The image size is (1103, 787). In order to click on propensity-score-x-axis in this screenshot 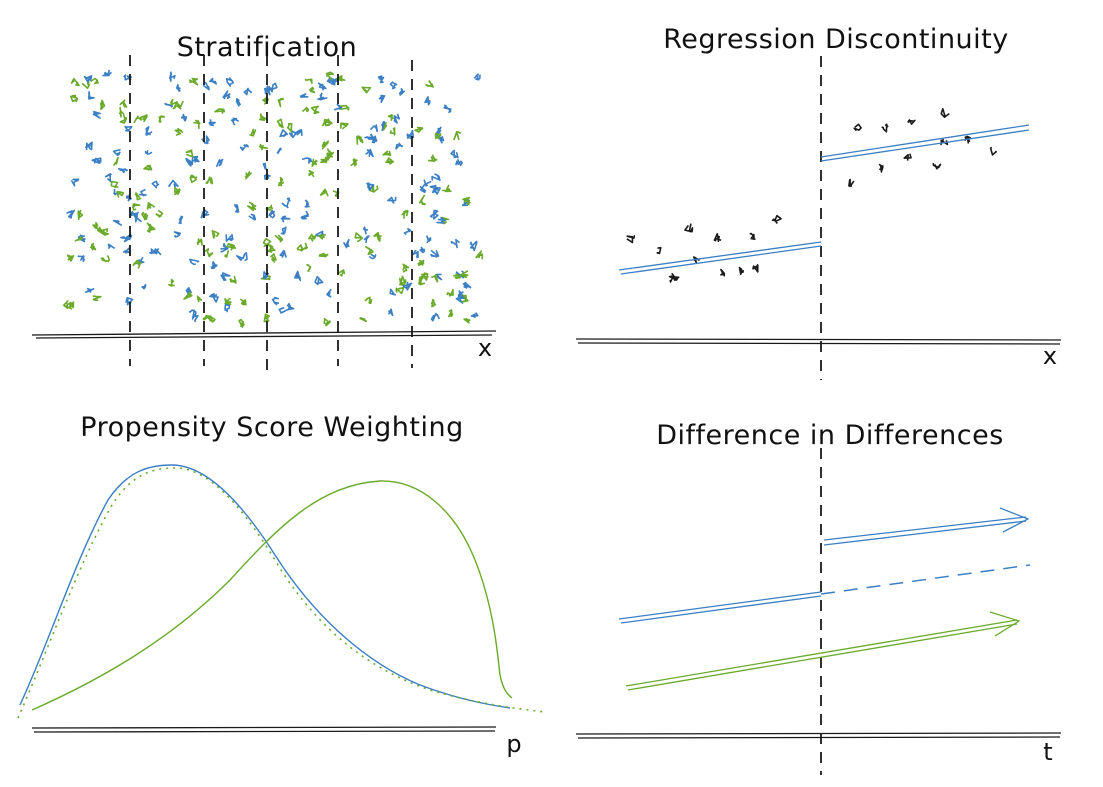, I will do `click(264, 729)`.